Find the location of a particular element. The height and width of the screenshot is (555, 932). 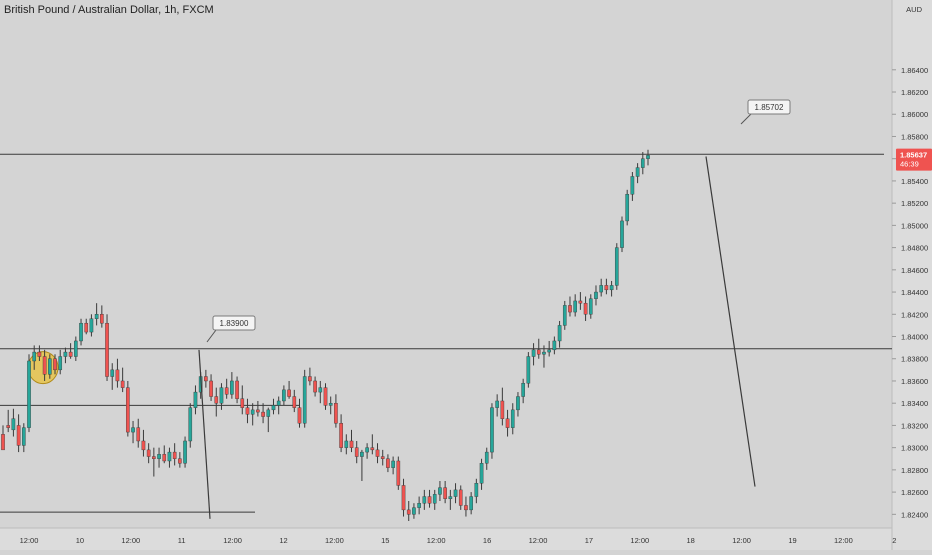

y-tick-label: 1.86200 is located at coordinates (914, 92).